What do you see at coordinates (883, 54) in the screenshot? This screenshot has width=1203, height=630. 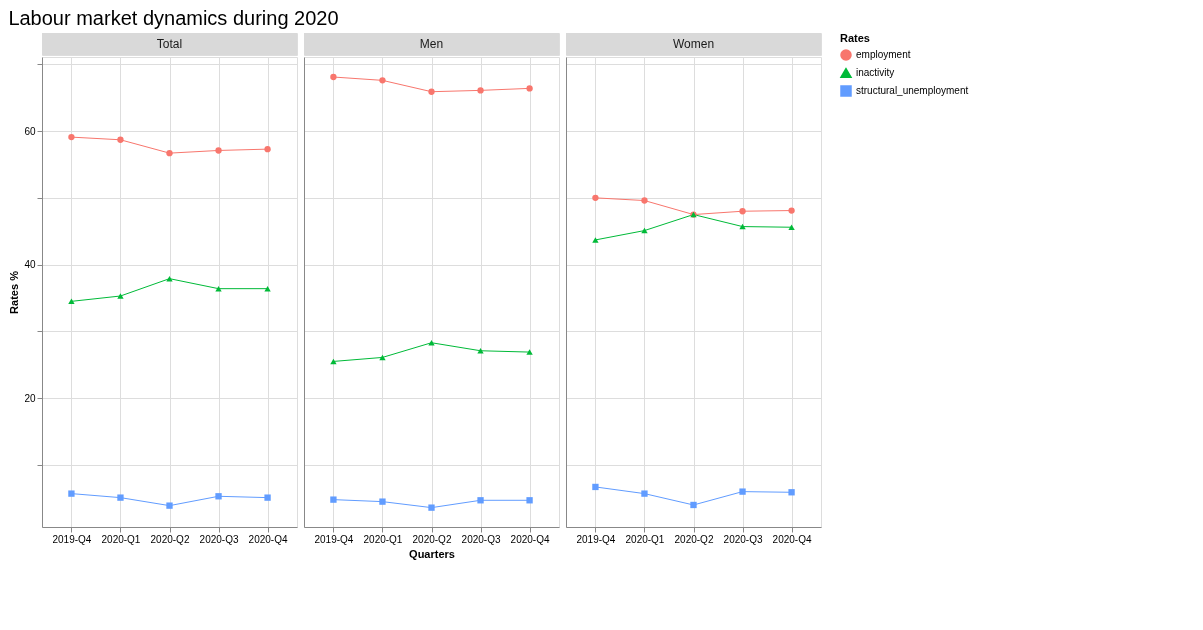 I see `legend-label: employment` at bounding box center [883, 54].